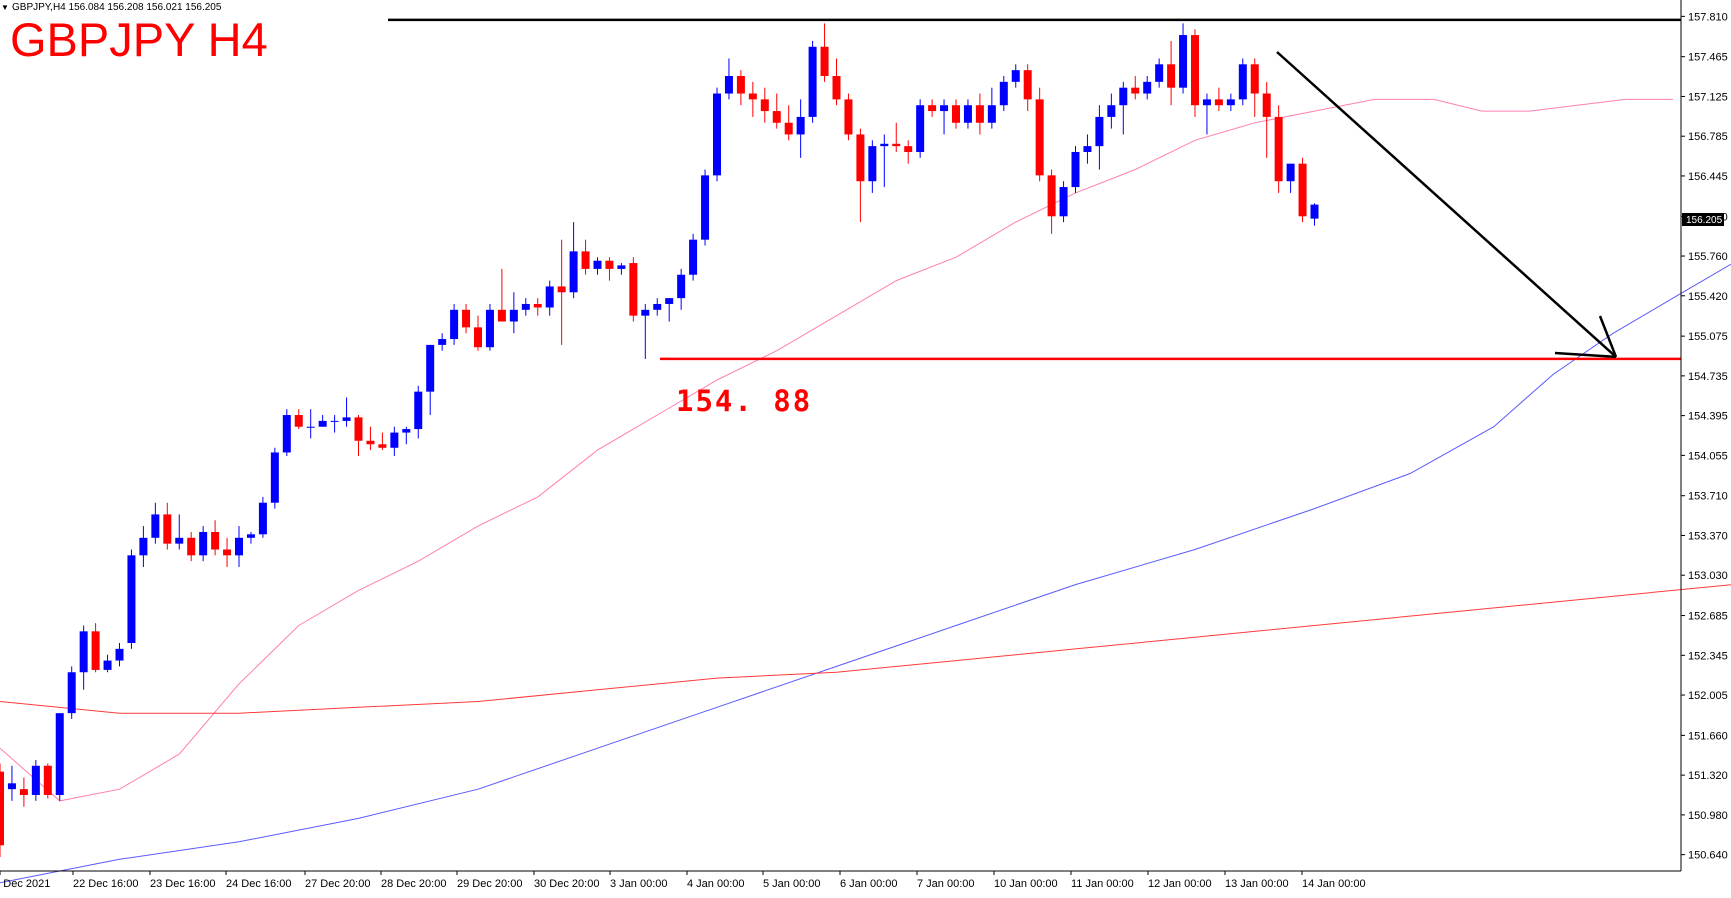 The image size is (1731, 898). Describe the element at coordinates (1446, 204) in the screenshot. I see `trend-arrow-line` at that location.